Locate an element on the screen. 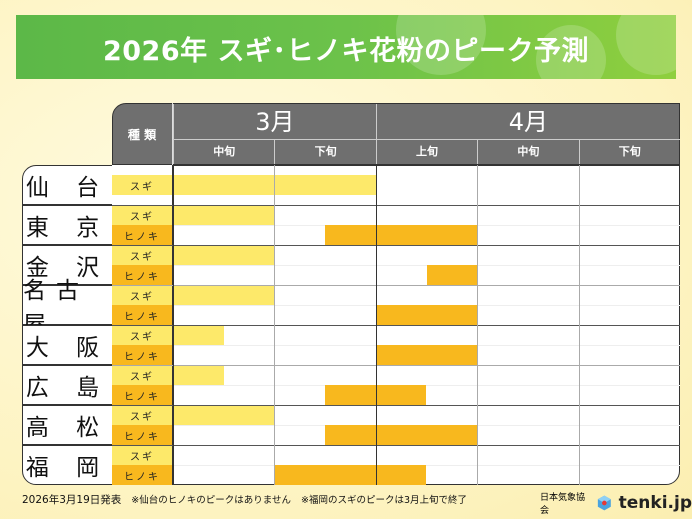 The image size is (692, 519). month-header: 3月 is located at coordinates (274, 122).